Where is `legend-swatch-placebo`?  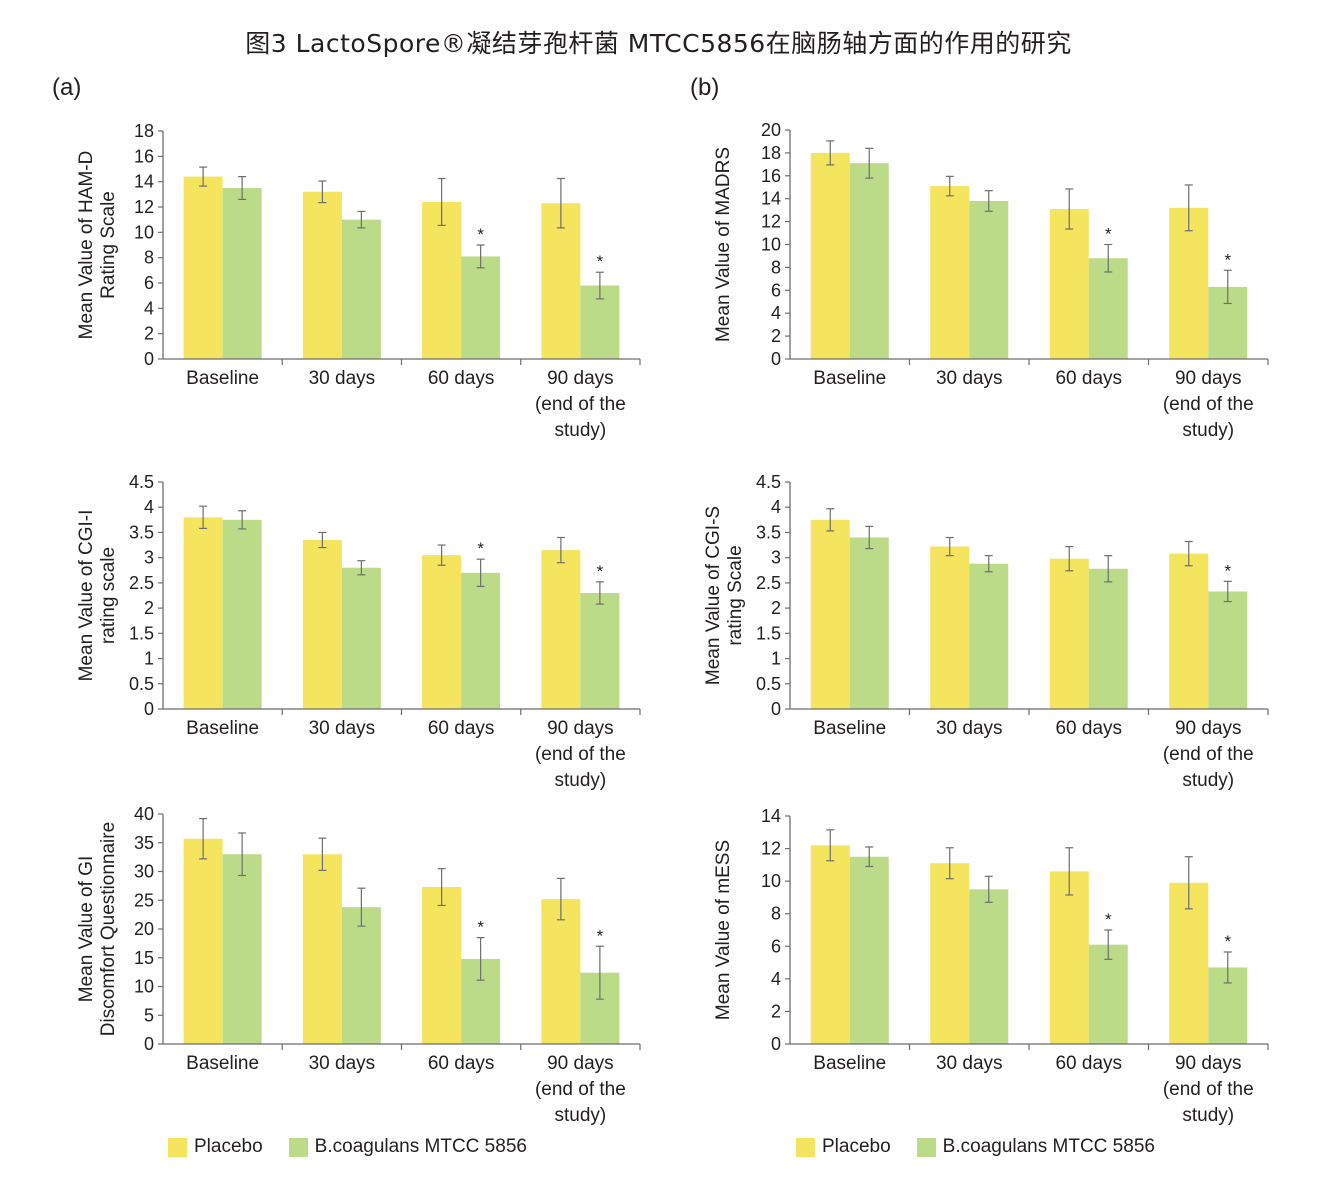 legend-swatch-placebo is located at coordinates (177, 1147).